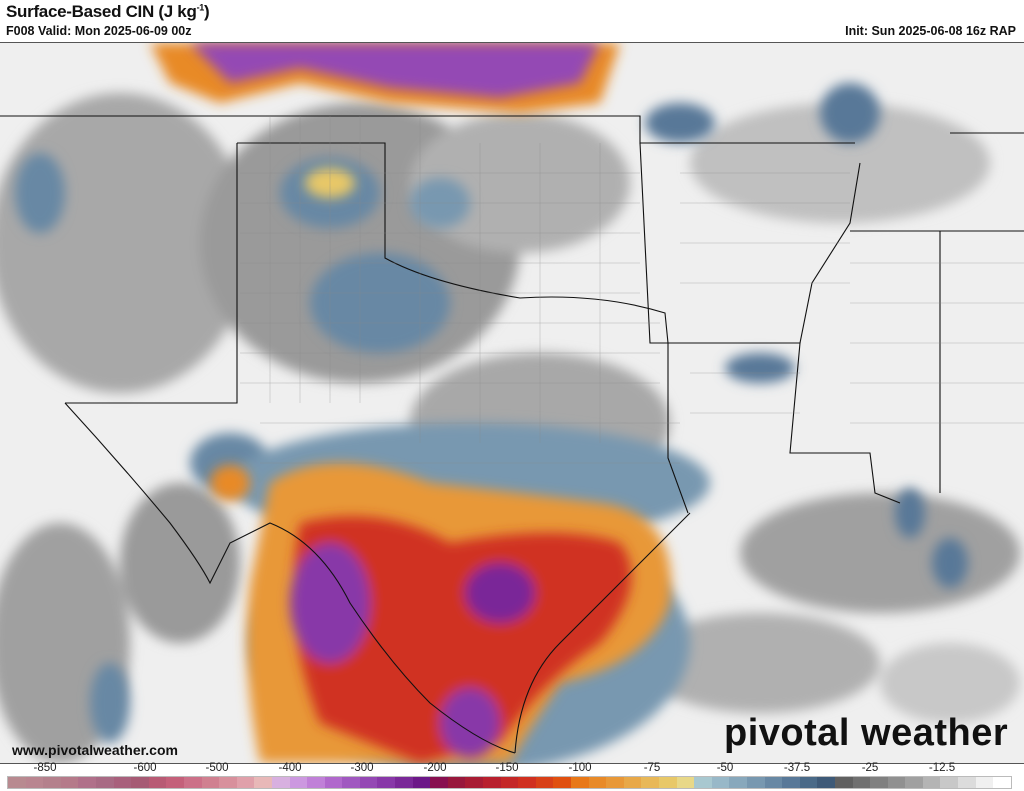 This screenshot has width=1024, height=791. Describe the element at coordinates (930, 31) in the screenshot. I see `init-time: Init: Sun 2025-06-08 16z RAP` at that location.